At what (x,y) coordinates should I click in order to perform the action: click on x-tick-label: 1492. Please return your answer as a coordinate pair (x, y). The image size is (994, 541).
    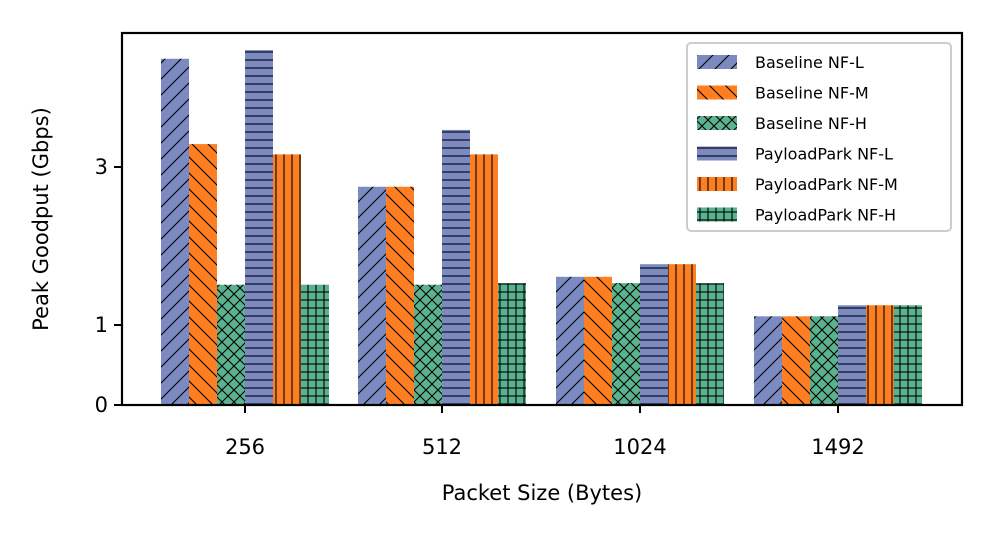
    Looking at the image, I should click on (837, 447).